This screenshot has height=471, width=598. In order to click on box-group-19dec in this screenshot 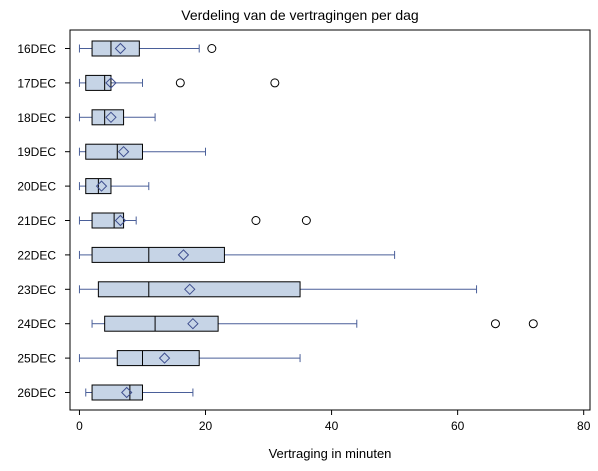, I will do `click(142, 151)`.